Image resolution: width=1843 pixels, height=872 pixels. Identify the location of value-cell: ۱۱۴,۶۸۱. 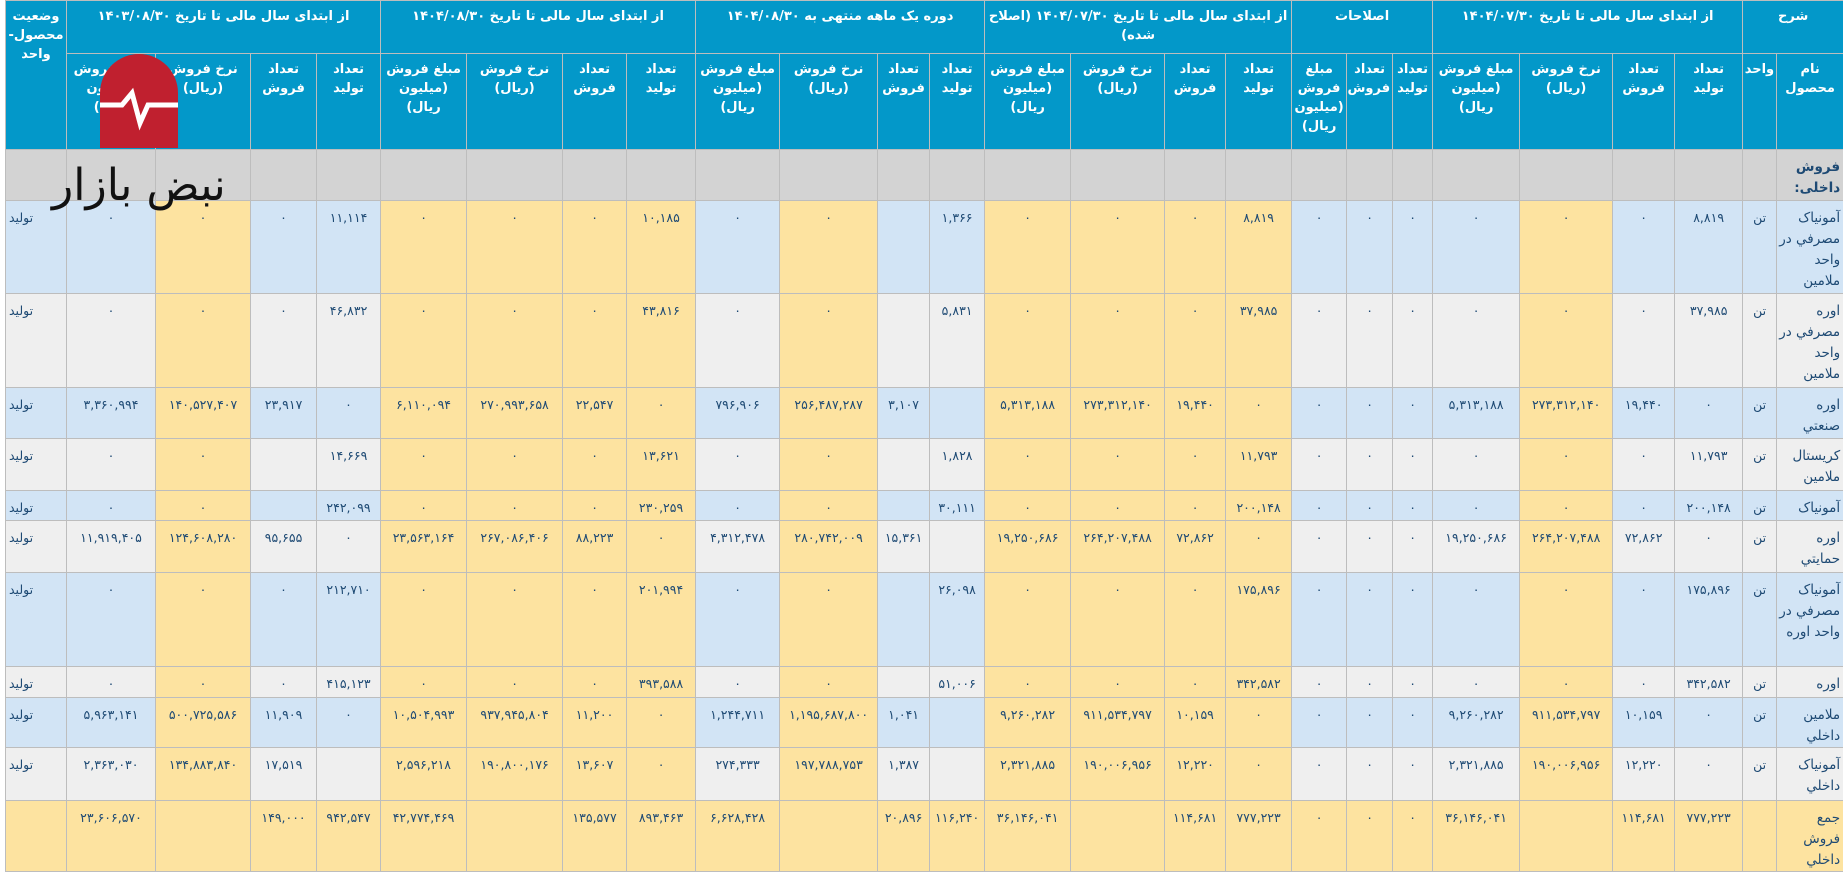
(1195, 836).